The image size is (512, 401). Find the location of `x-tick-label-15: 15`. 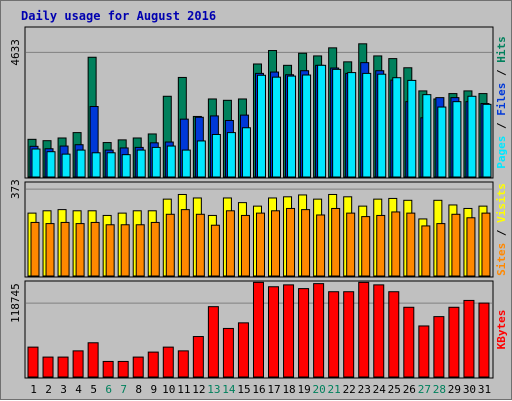

x-tick-label-15: 15 is located at coordinates (243, 389).